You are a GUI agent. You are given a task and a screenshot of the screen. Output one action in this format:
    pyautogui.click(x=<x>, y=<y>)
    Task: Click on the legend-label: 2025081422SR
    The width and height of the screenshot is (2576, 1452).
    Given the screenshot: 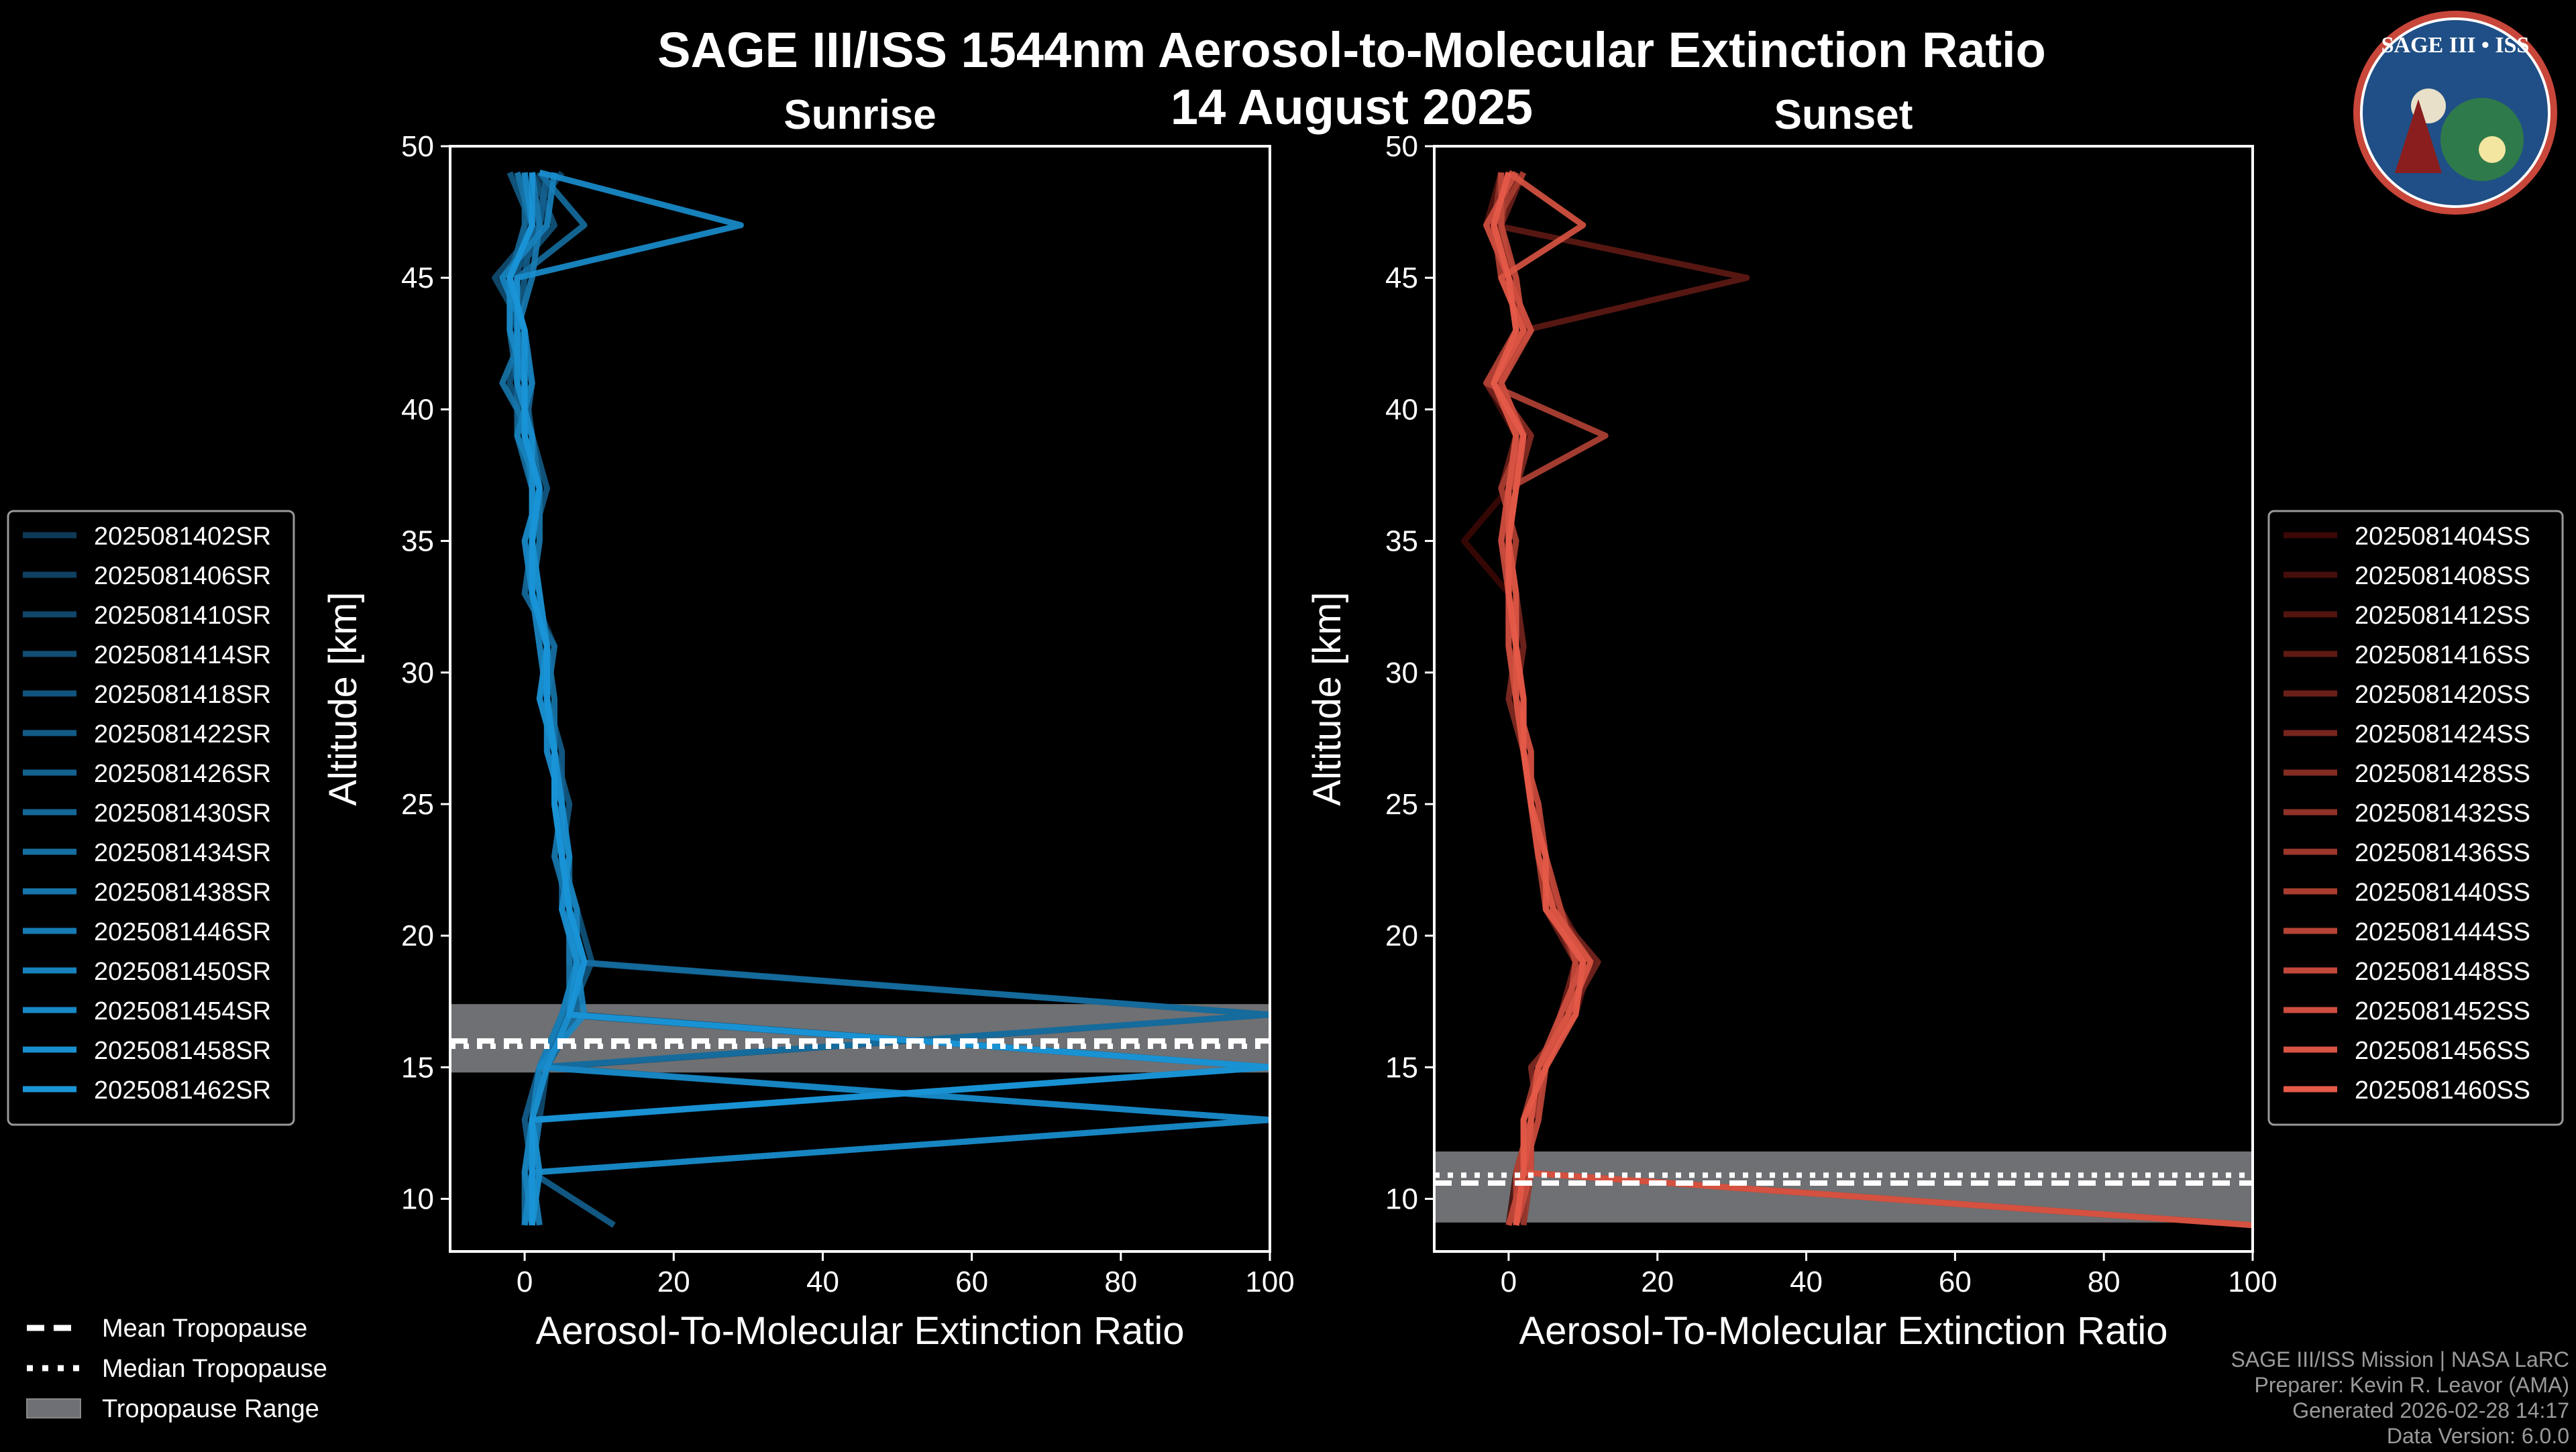 What is the action you would take?
    pyautogui.click(x=182, y=734)
    